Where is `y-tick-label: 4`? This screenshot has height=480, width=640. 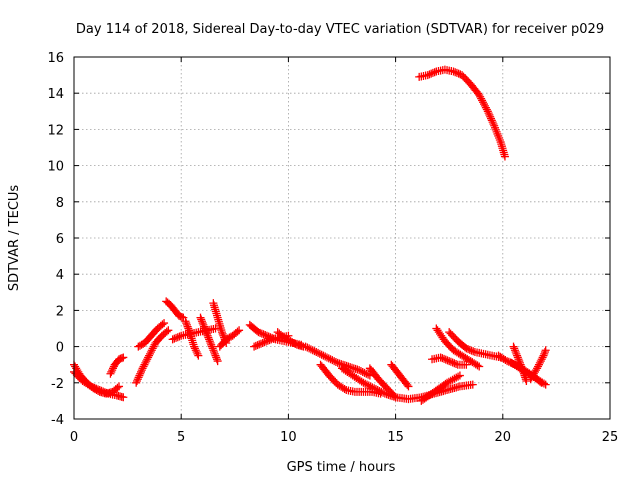
y-tick-label: 4 is located at coordinates (60, 275).